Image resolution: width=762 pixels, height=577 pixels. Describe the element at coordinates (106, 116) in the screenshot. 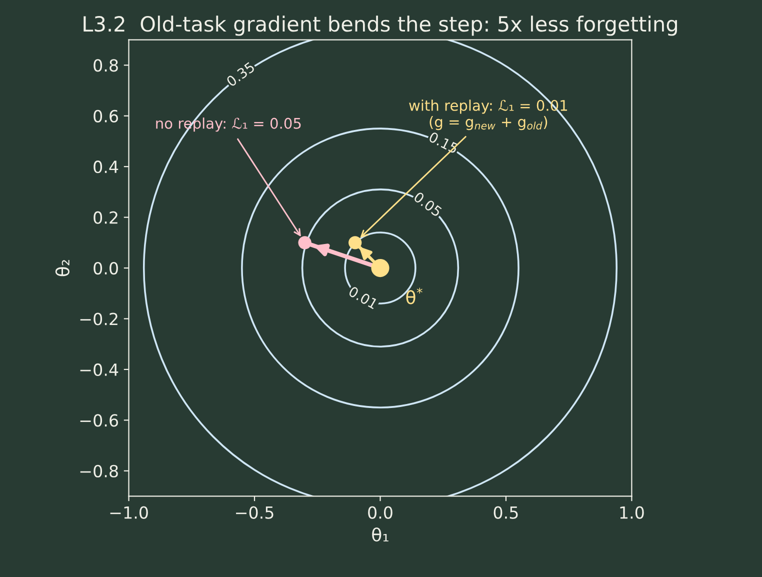

I see `y-tick-label: 0.6` at that location.